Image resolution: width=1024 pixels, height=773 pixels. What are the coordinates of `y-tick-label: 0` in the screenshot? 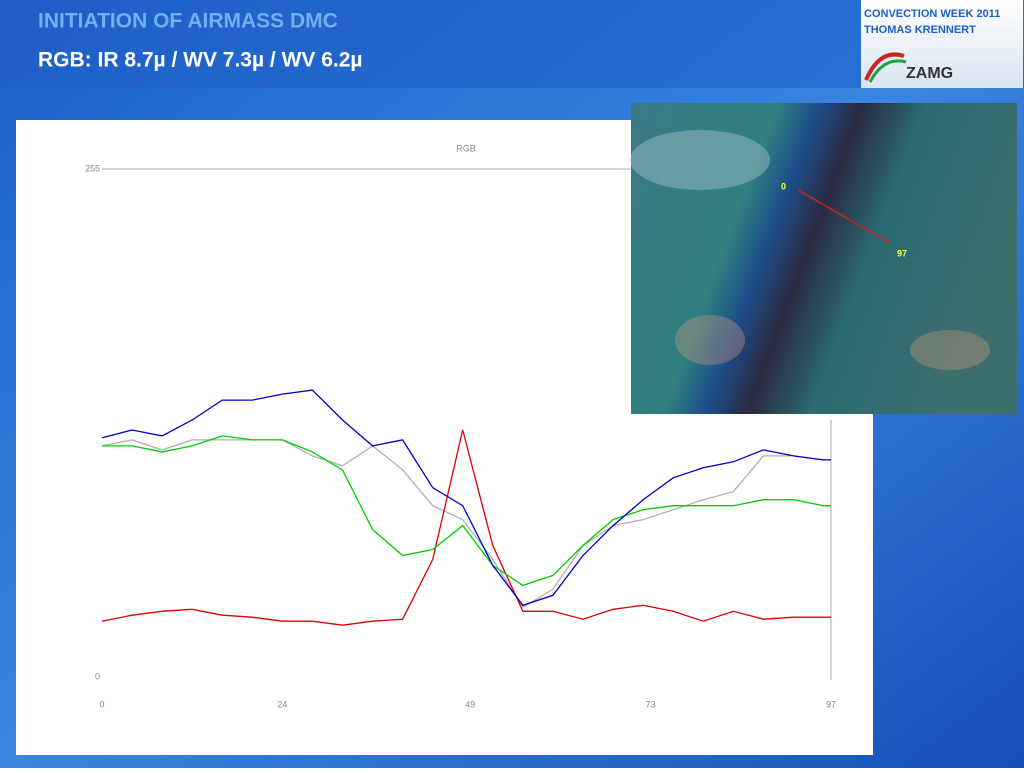 It's located at (97, 676).